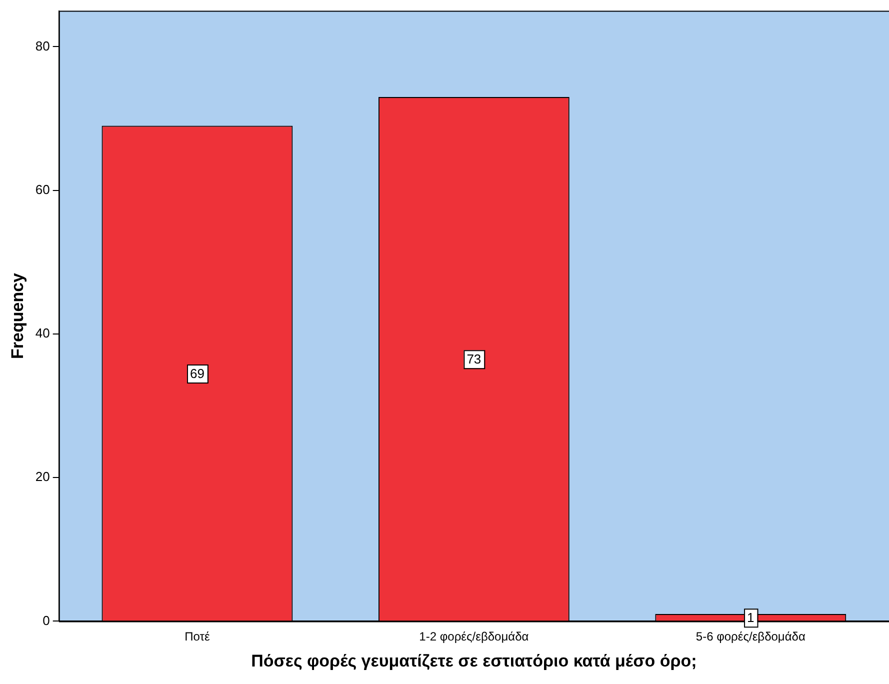 This screenshot has height=684, width=889. What do you see at coordinates (42, 46) in the screenshot?
I see `y-tick-label: 80` at bounding box center [42, 46].